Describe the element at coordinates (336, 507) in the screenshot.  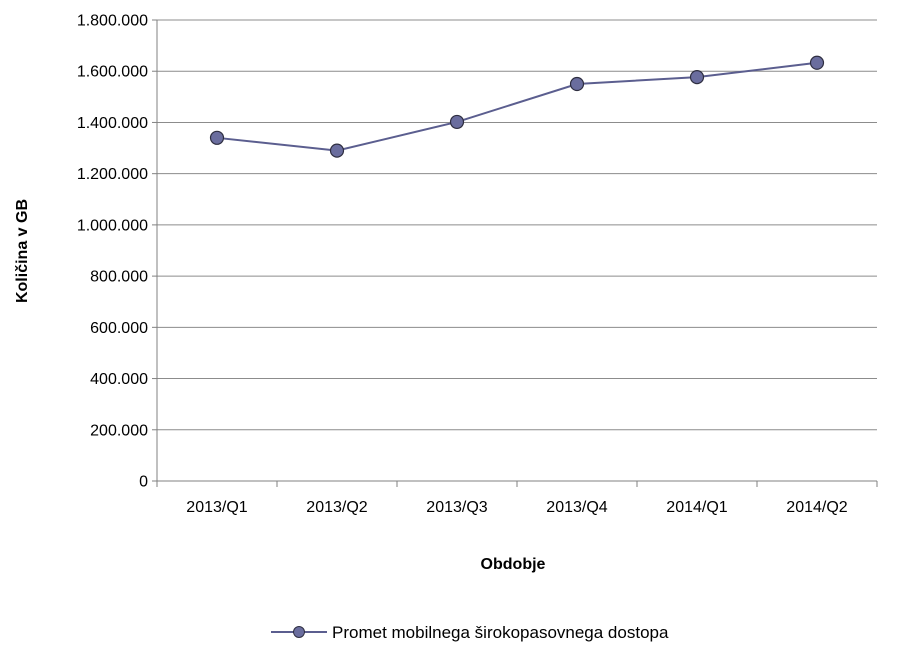
I see `x-tick-label: 2013/Q2` at that location.